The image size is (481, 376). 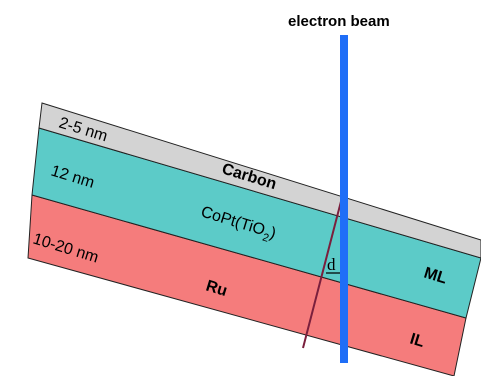 I want to click on il-tag-label: IL, so click(x=417, y=341).